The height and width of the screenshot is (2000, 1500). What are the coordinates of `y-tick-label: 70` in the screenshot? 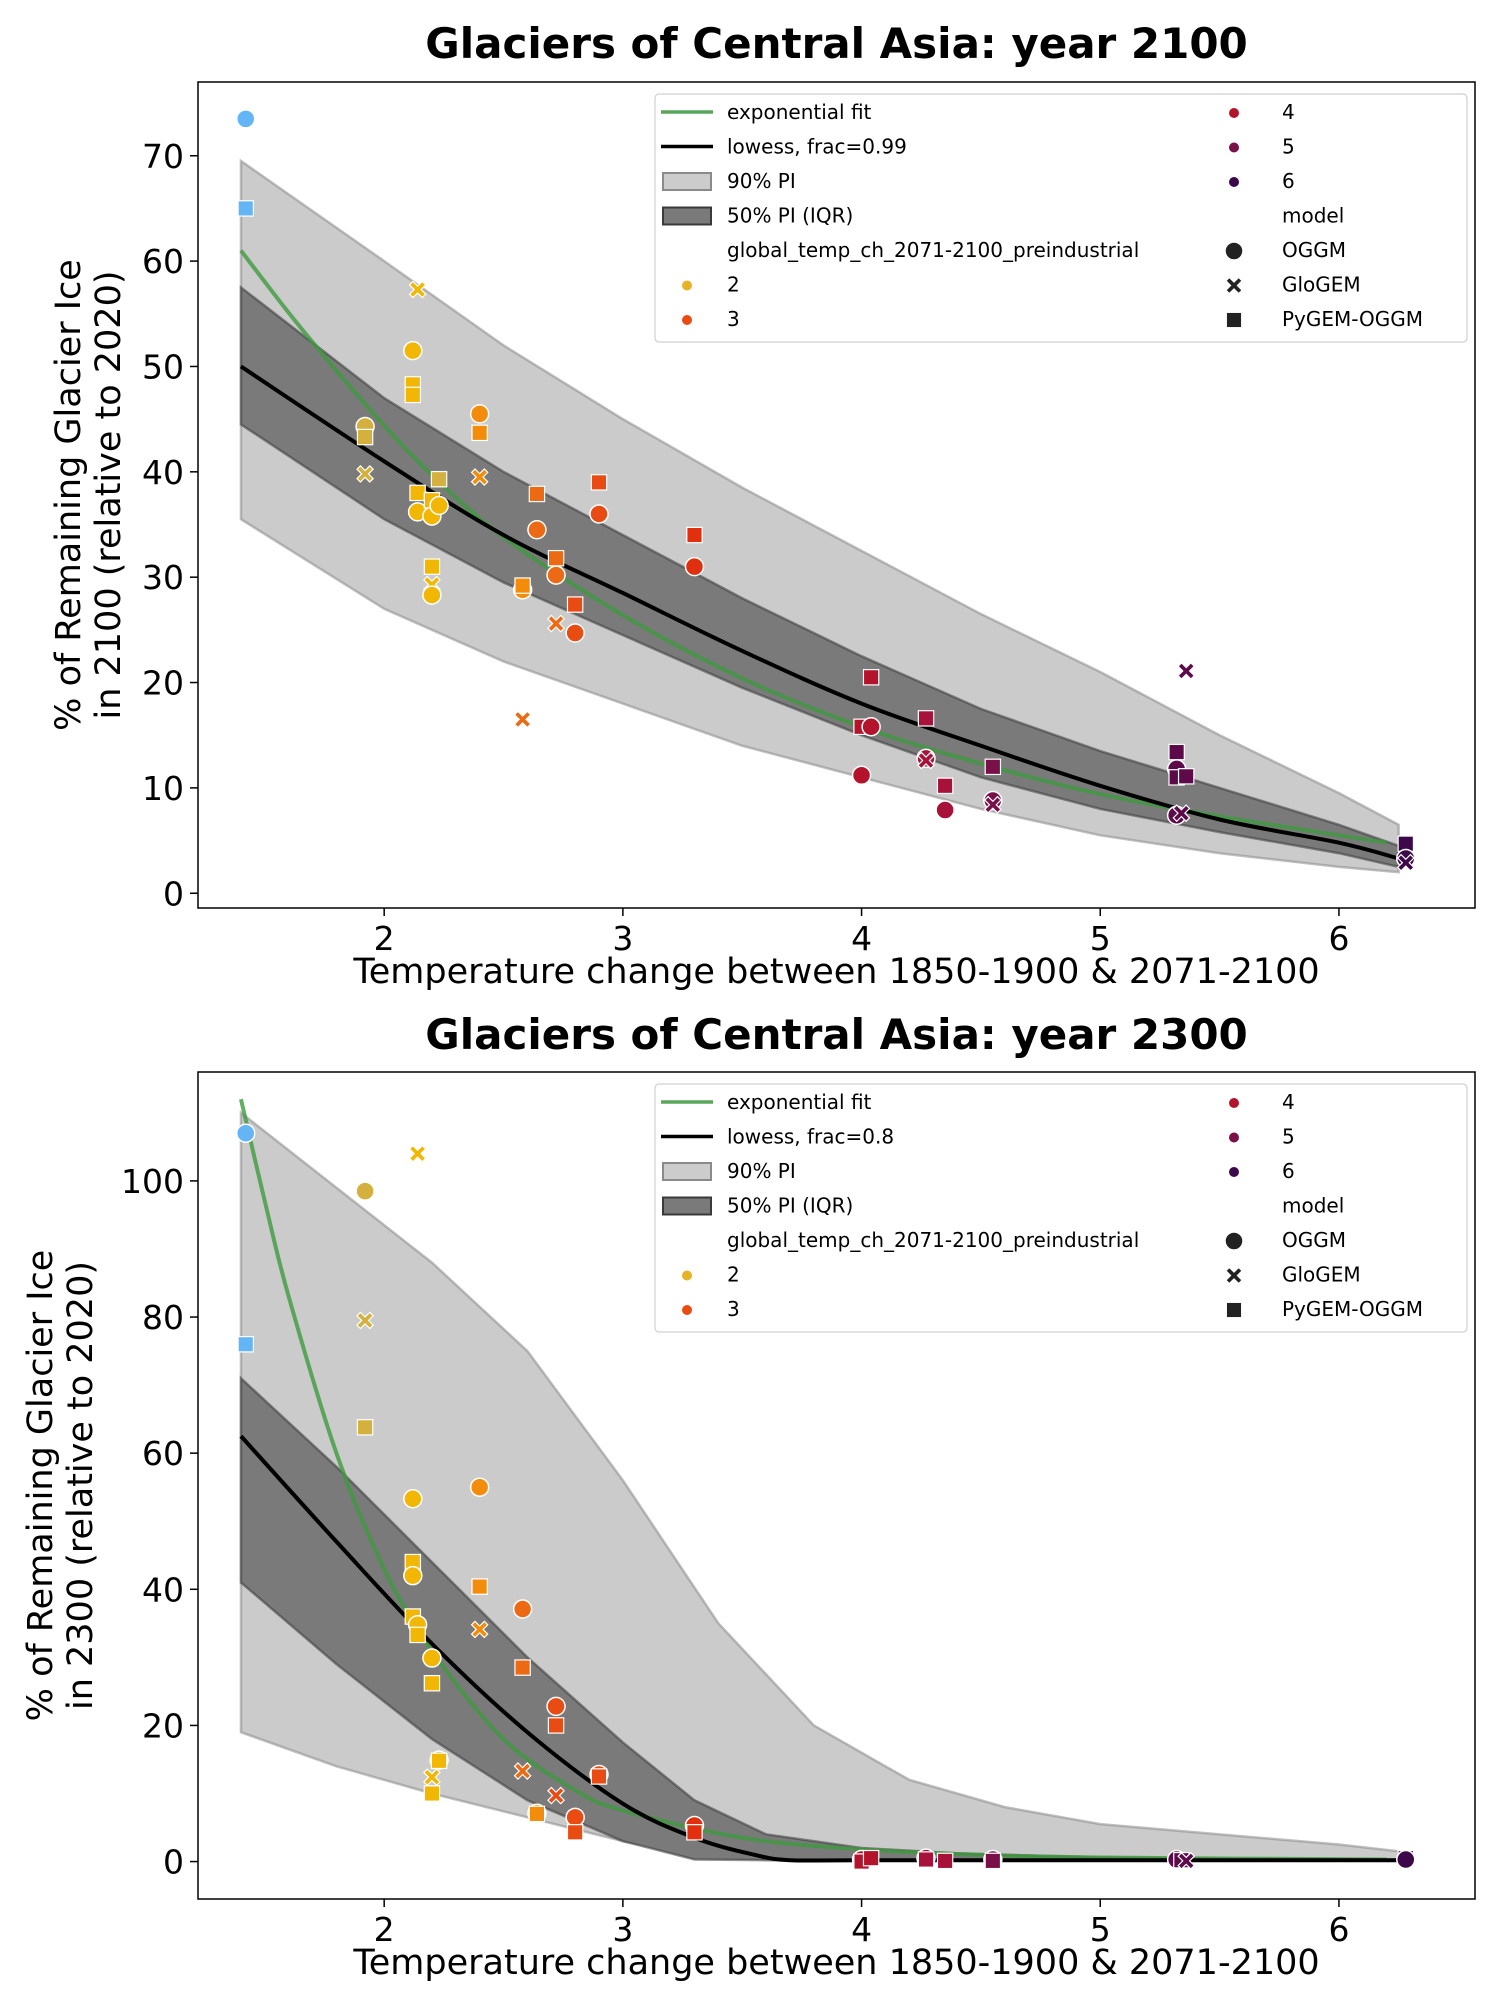 It's located at (163, 156).